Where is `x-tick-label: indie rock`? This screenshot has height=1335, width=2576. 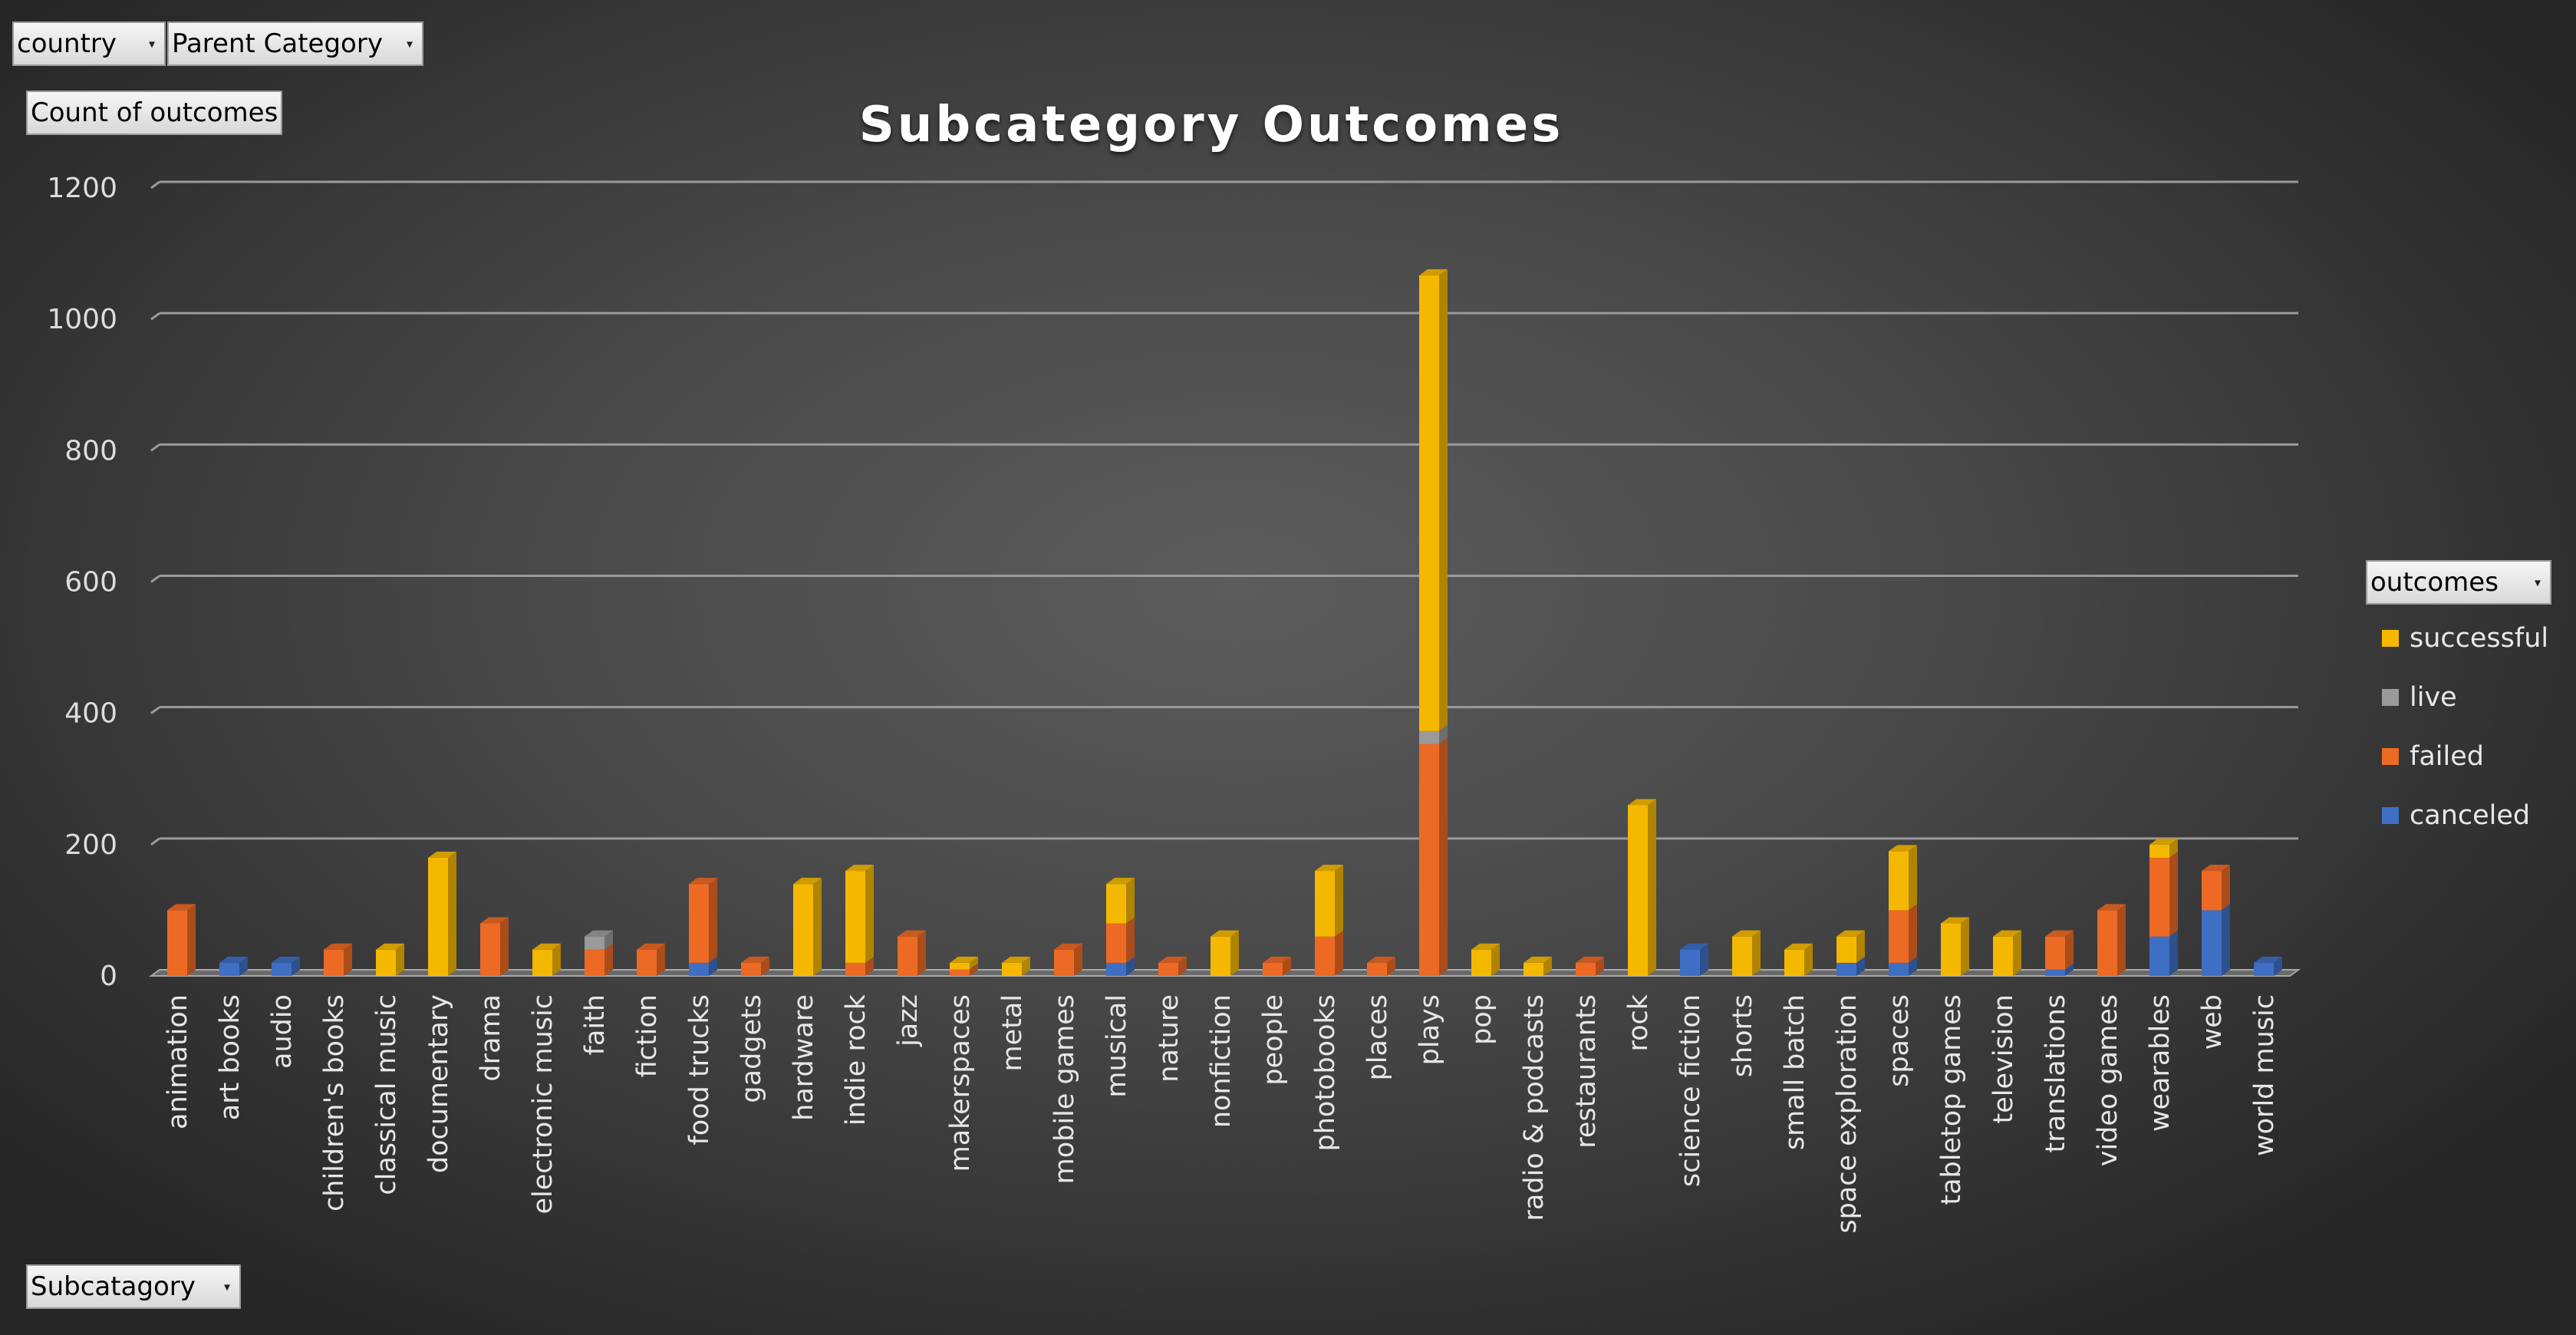 x-tick-label: indie rock is located at coordinates (856, 1060).